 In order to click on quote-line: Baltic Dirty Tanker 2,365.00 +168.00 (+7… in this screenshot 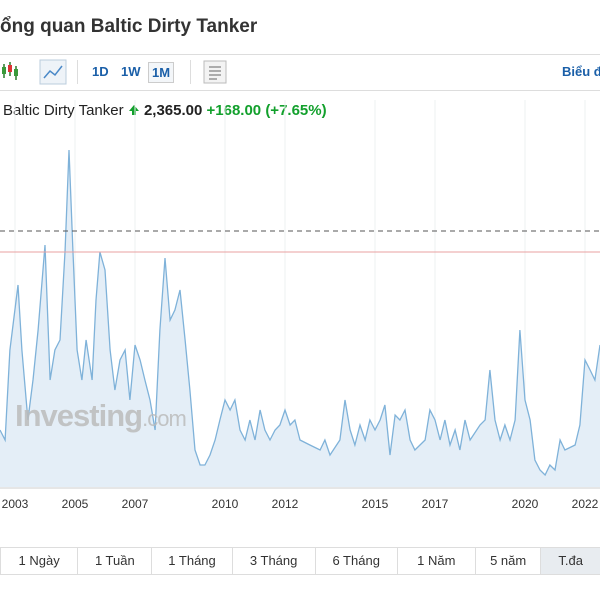, I will do `click(165, 110)`.